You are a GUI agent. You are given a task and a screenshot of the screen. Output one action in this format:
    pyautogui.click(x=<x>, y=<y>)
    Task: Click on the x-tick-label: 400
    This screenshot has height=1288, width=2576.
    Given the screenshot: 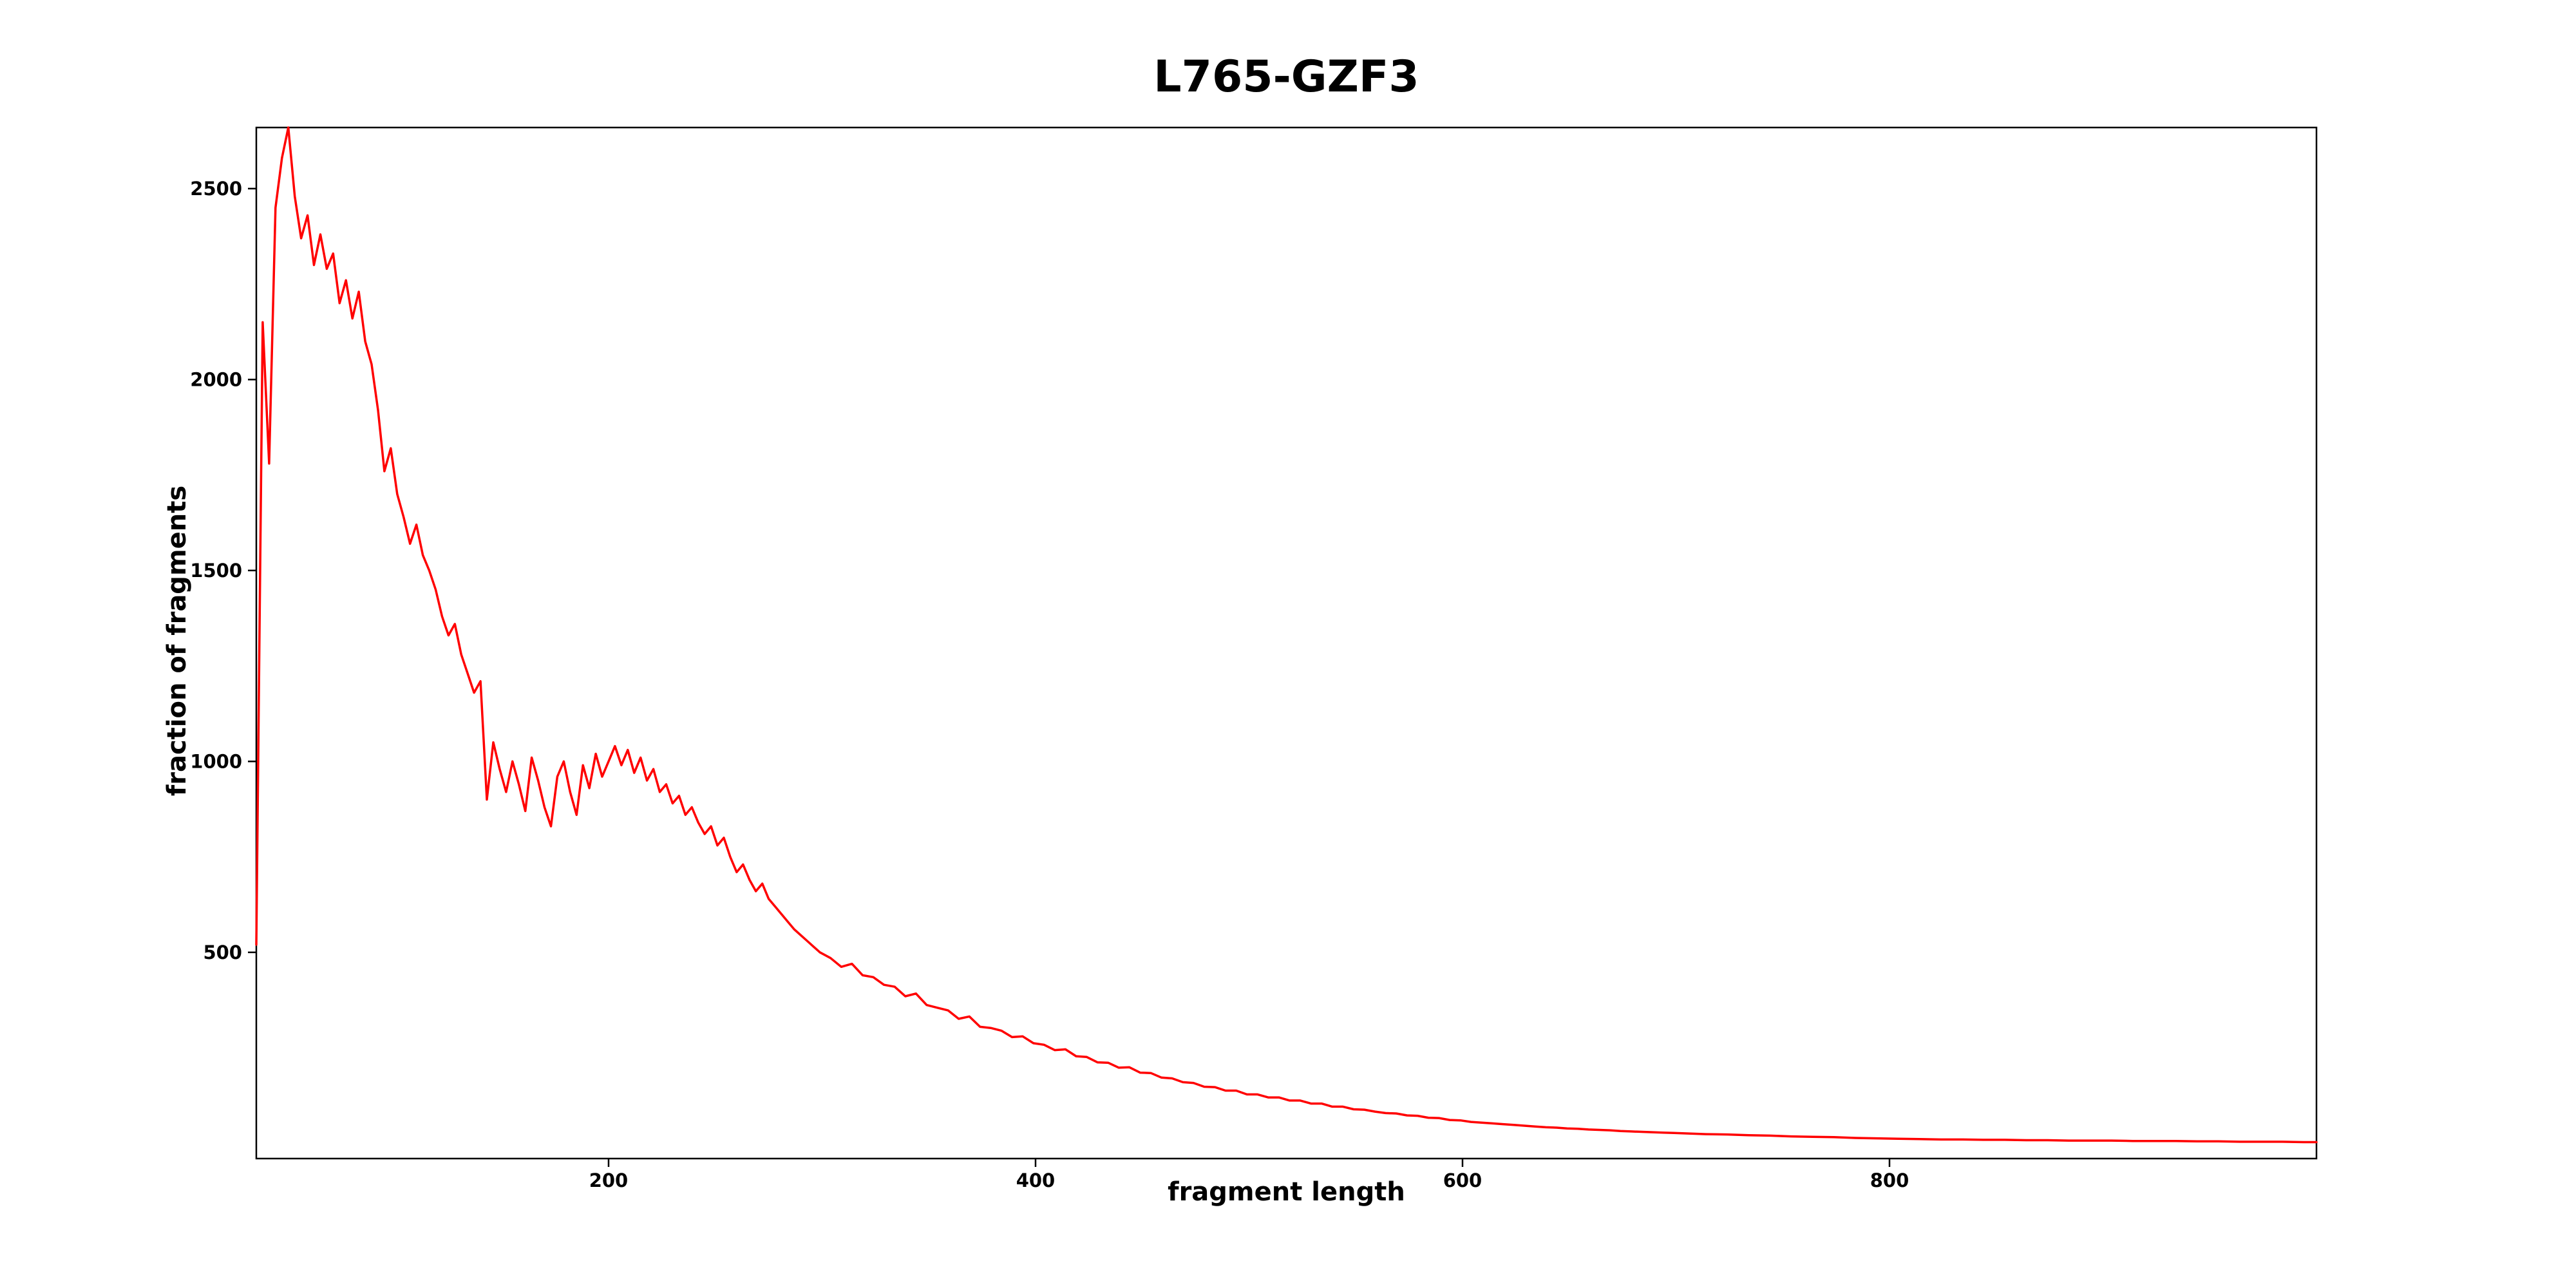 What is the action you would take?
    pyautogui.click(x=1036, y=1180)
    